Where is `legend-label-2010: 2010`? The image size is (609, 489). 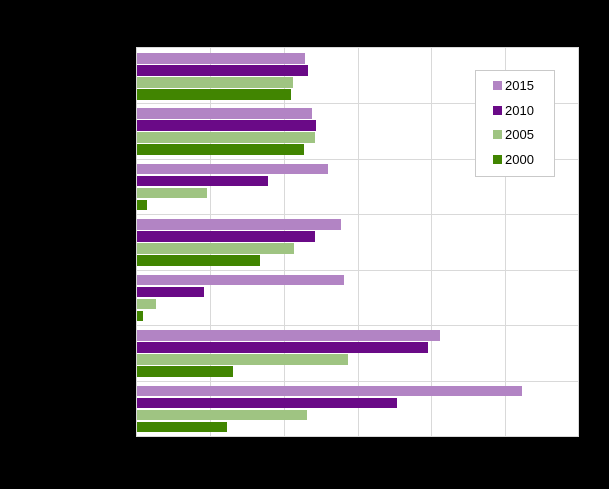
legend-label-2010: 2010 is located at coordinates (519, 110).